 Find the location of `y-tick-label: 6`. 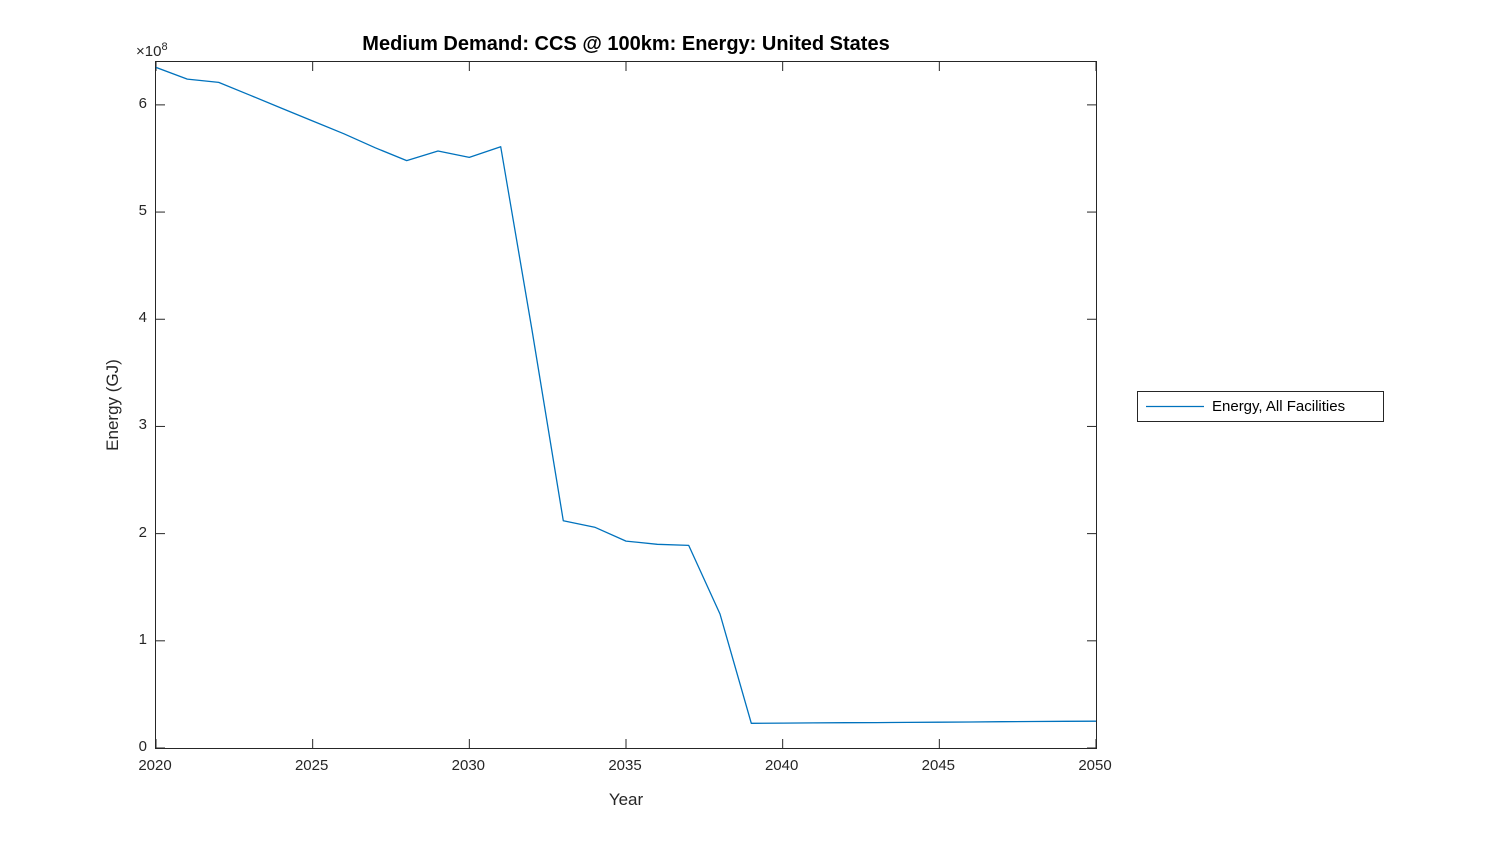

y-tick-label: 6 is located at coordinates (142, 103).